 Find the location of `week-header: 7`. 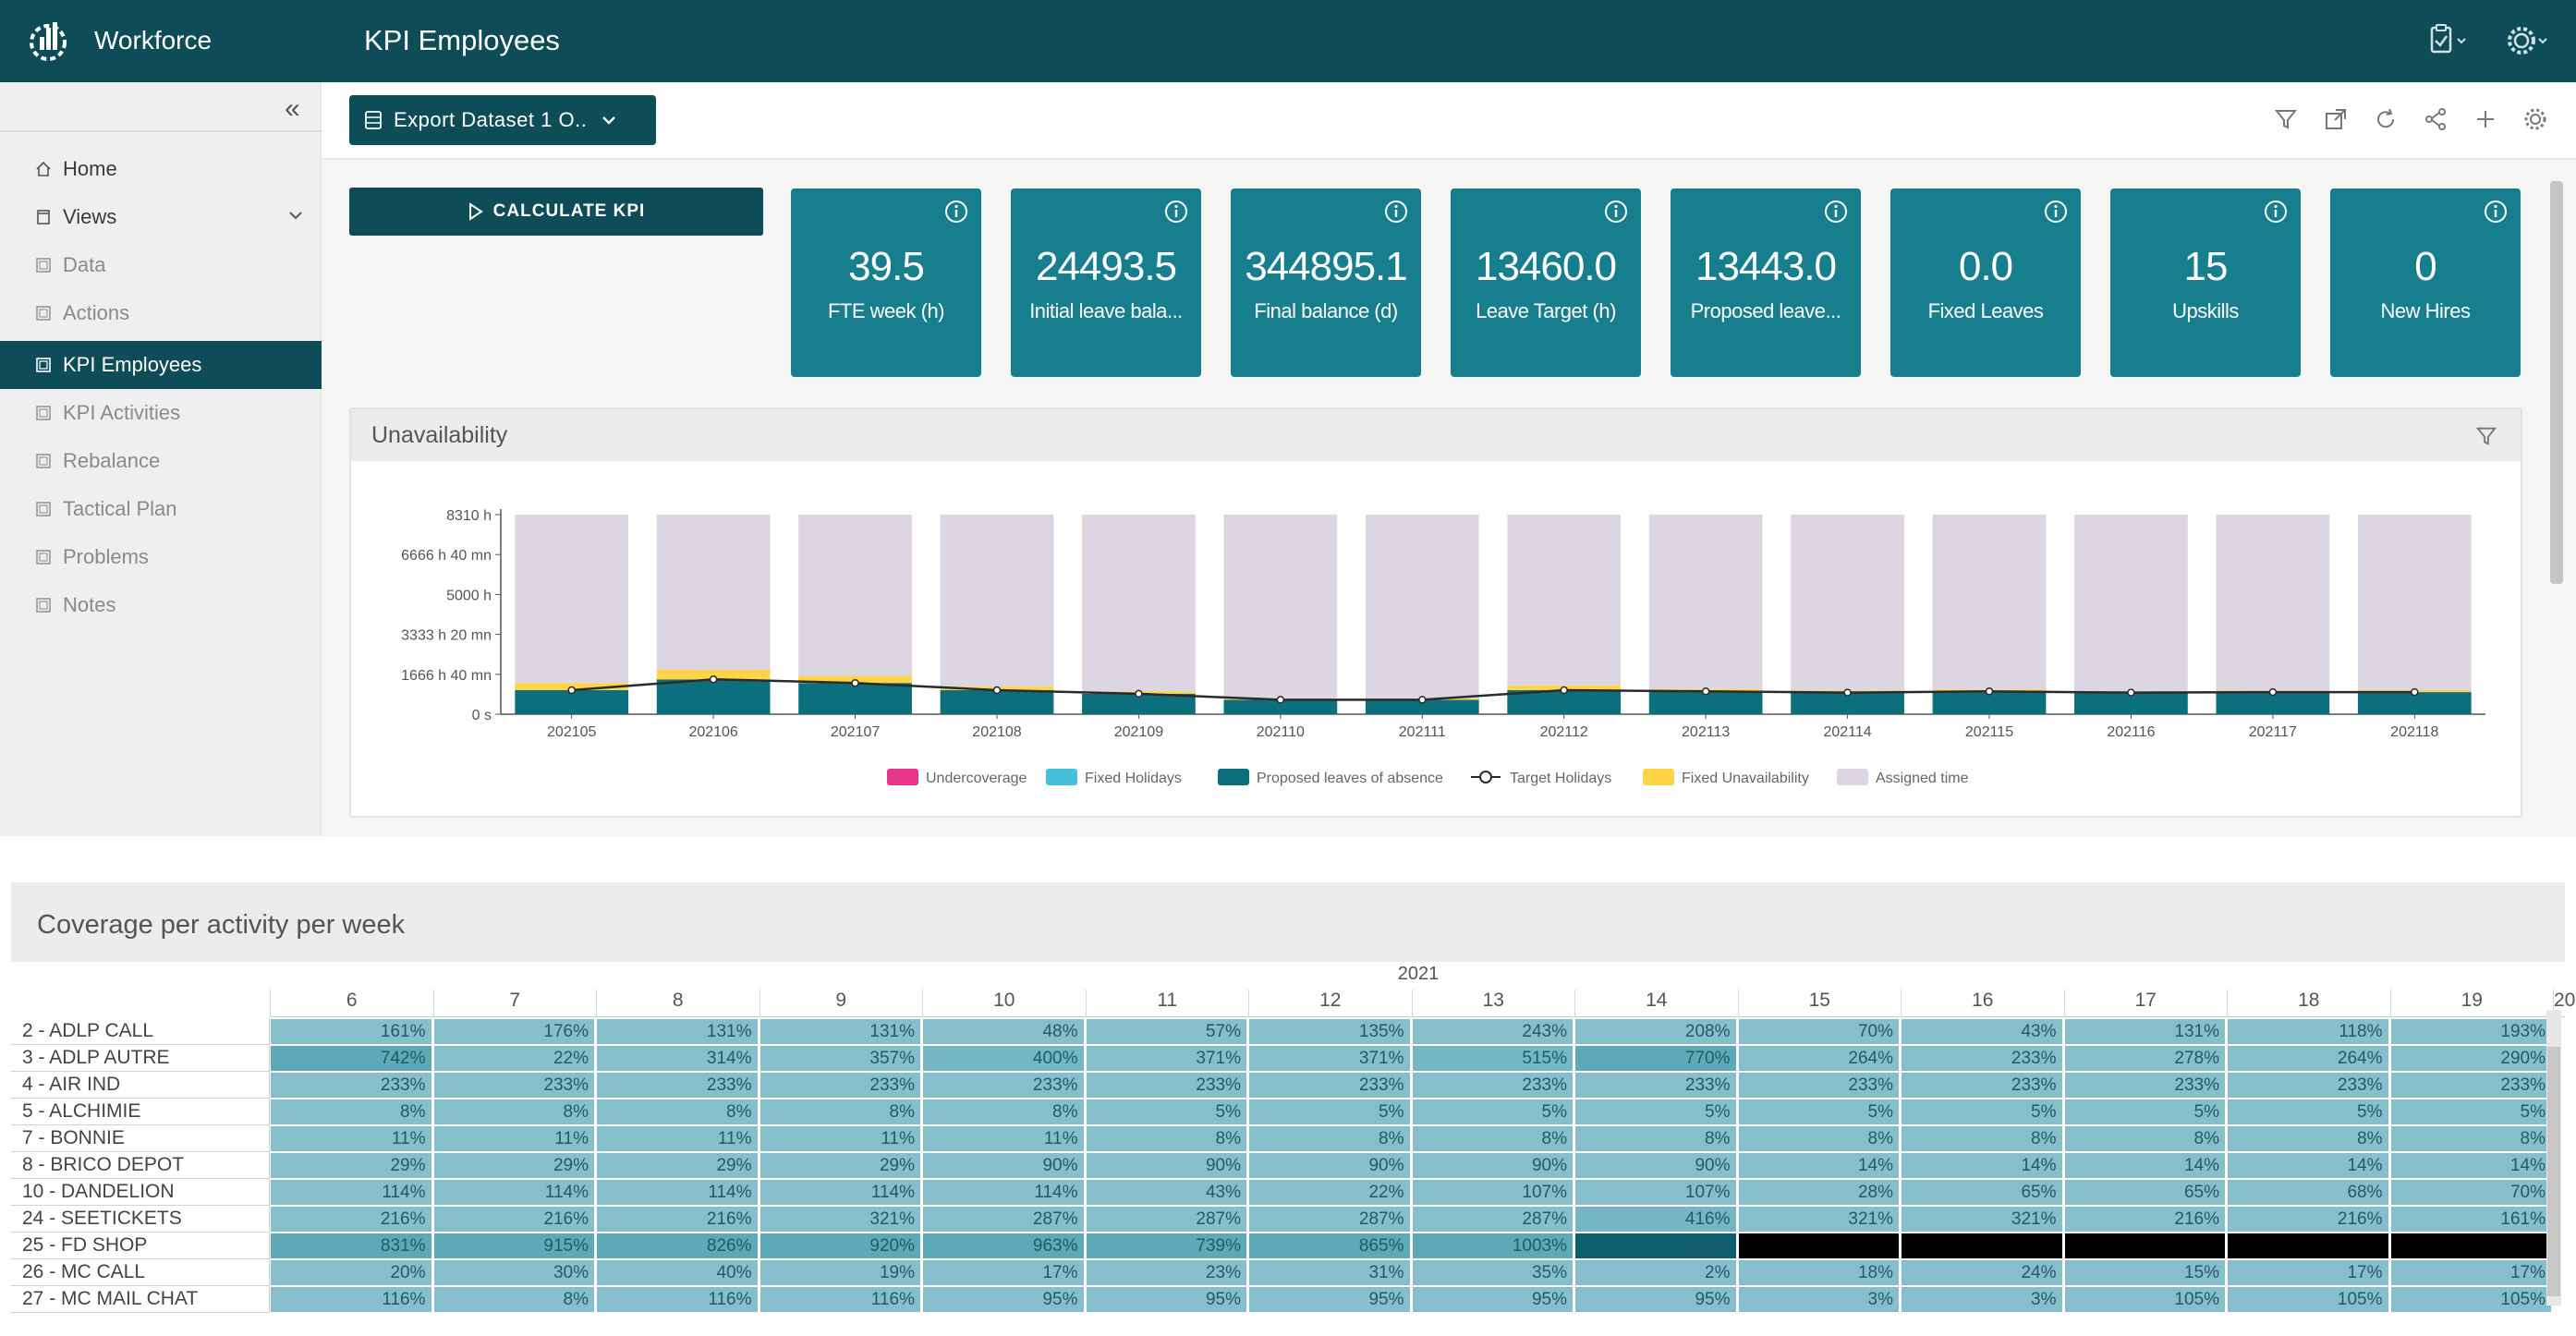

week-header: 7 is located at coordinates (514, 1003).